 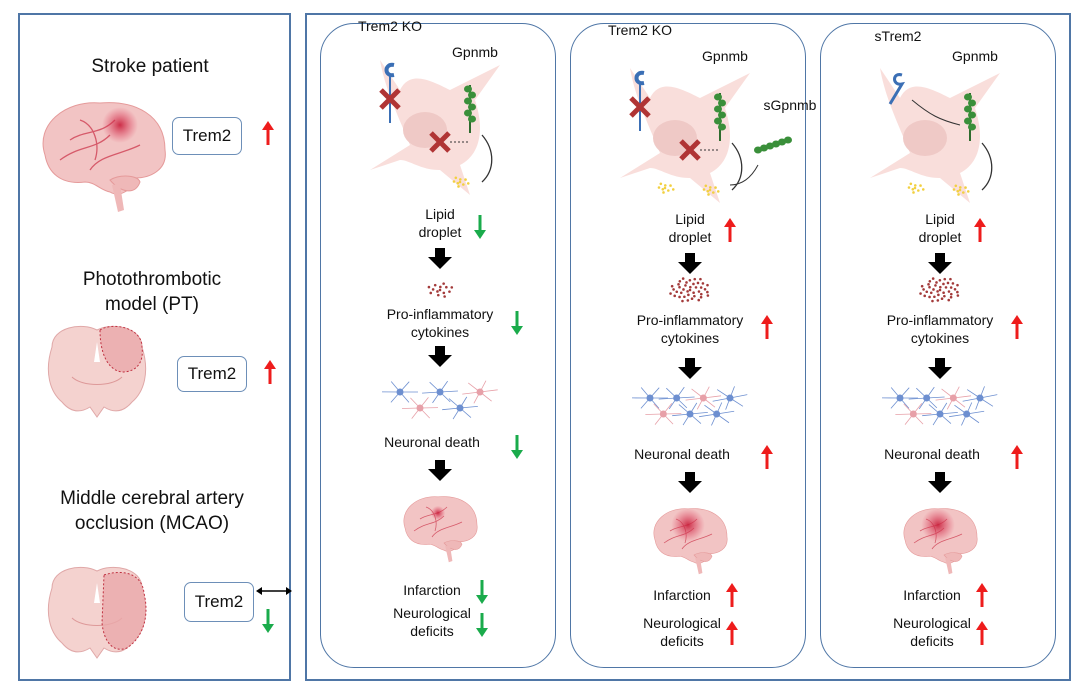 What do you see at coordinates (690, 320) in the screenshot?
I see `cytokines-label: Pro-inflammatory` at bounding box center [690, 320].